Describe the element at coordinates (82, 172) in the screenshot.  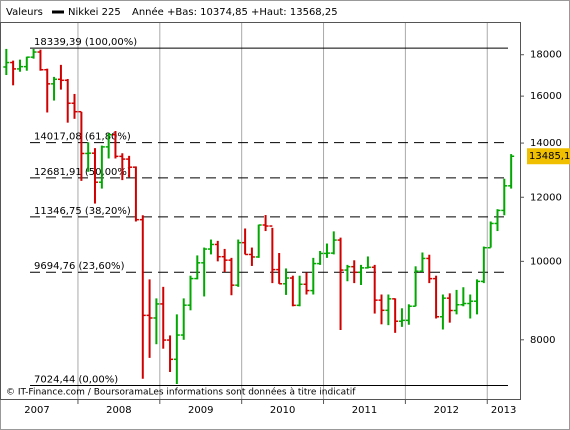
I see `fib-label: 12681,91 (50,00%)` at that location.